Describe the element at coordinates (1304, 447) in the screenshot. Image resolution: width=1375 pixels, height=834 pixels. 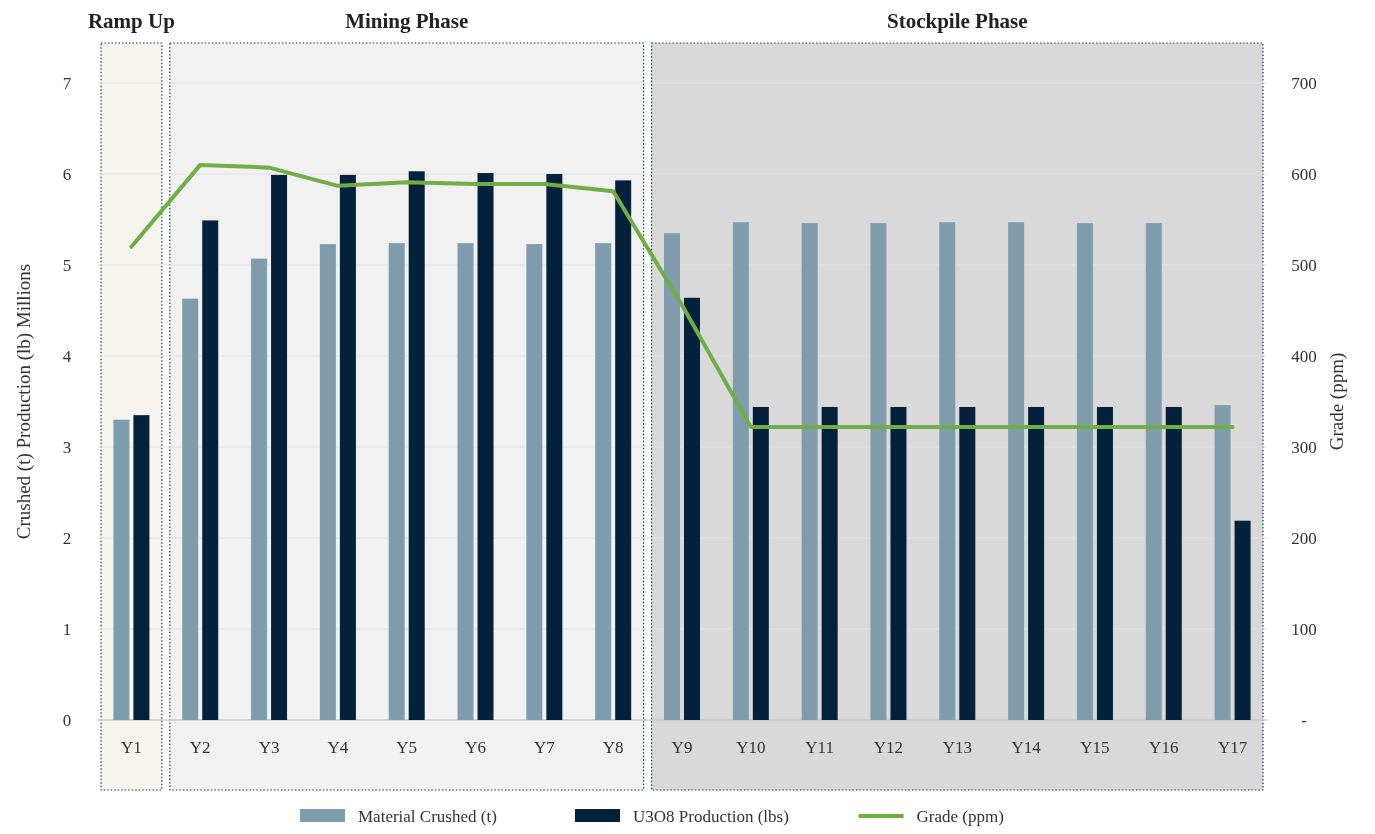
I see `y2-tick-label: 300` at that location.